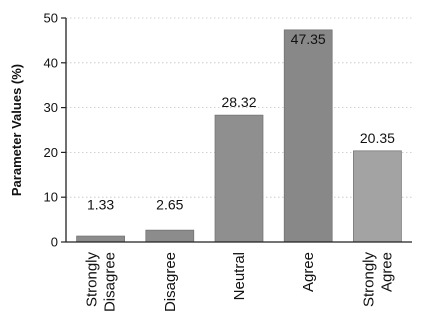  I want to click on category-label: Neutral, so click(239, 276).